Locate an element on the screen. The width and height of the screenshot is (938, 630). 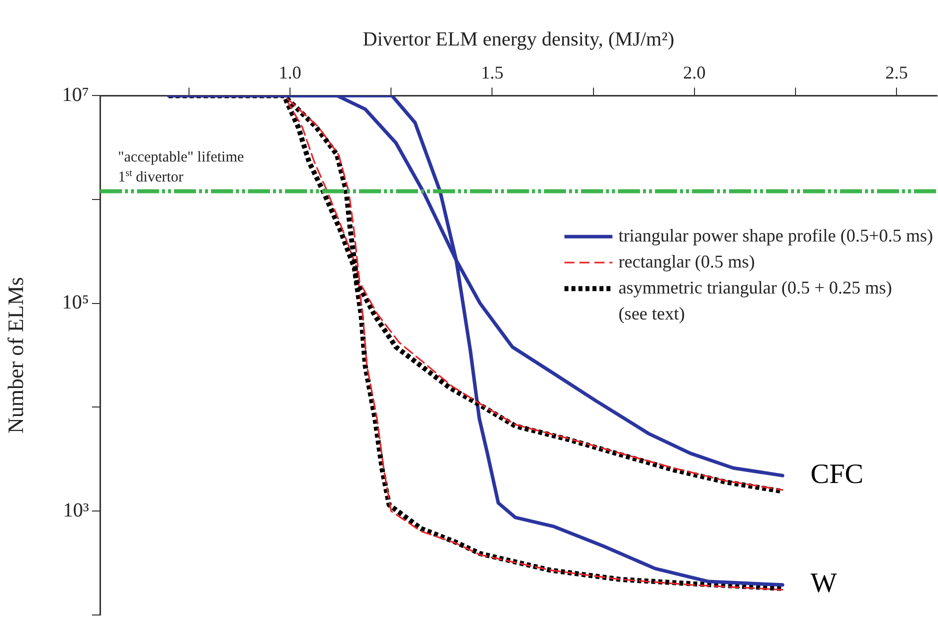
y-tick-label: 10⁵ is located at coordinates (75, 303).